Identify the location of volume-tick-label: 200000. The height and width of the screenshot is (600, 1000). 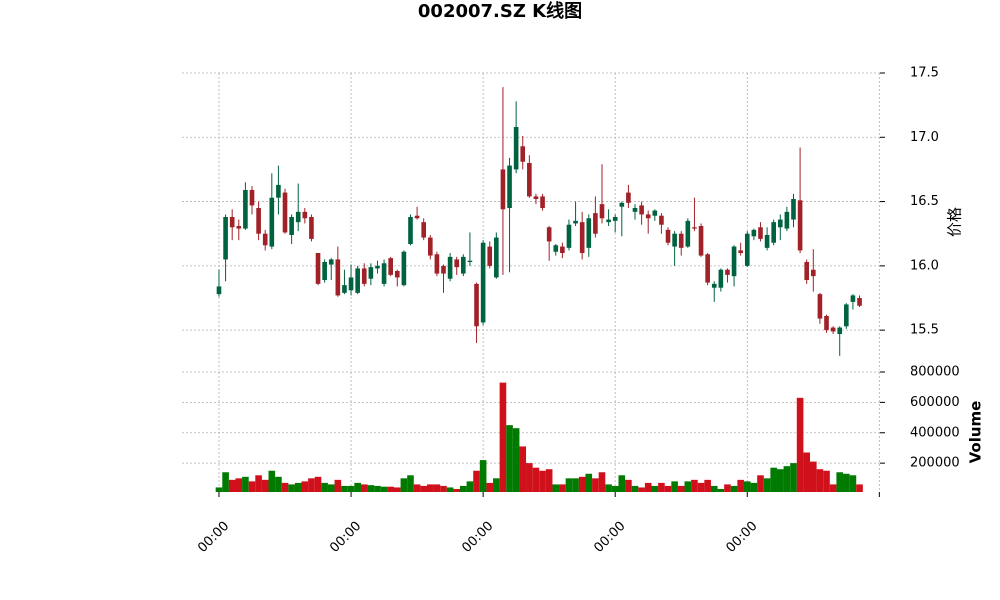
(935, 463).